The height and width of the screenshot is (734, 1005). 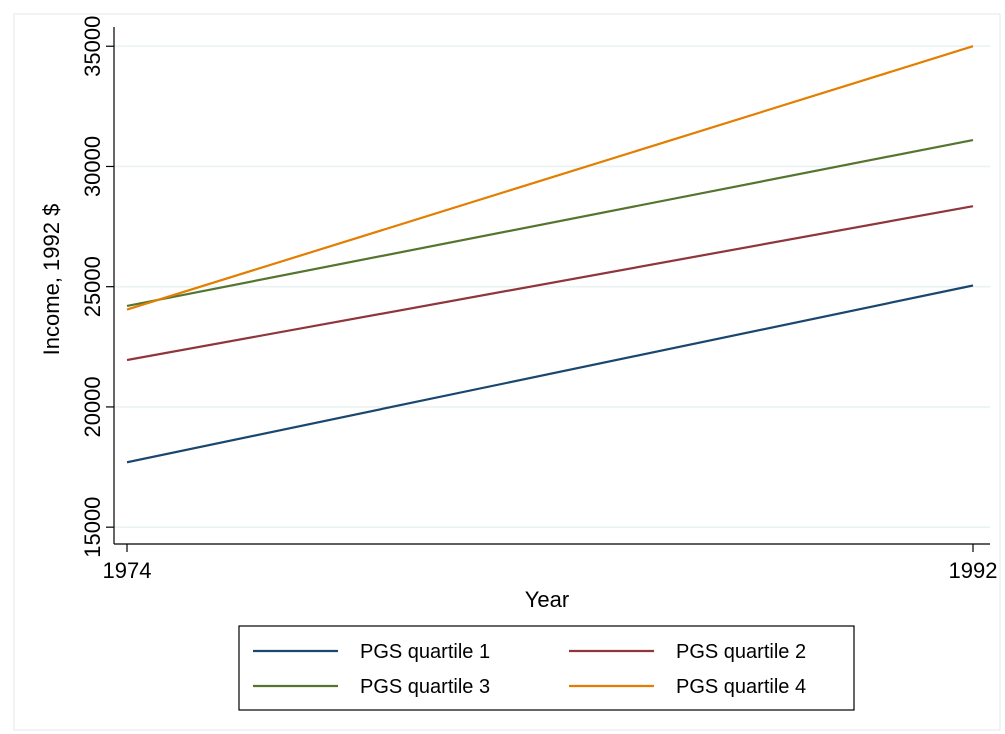 I want to click on y-tick-label-2: 25000, so click(x=92, y=286).